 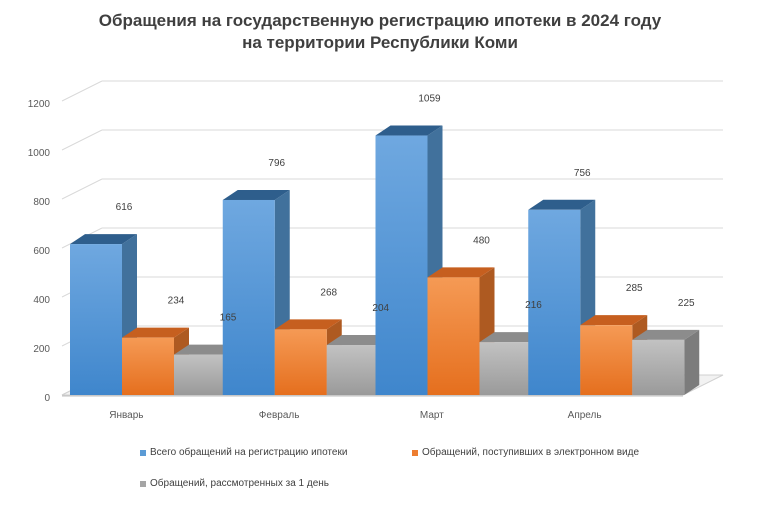 What do you see at coordinates (176, 301) in the screenshot?
I see `data-label: 234` at bounding box center [176, 301].